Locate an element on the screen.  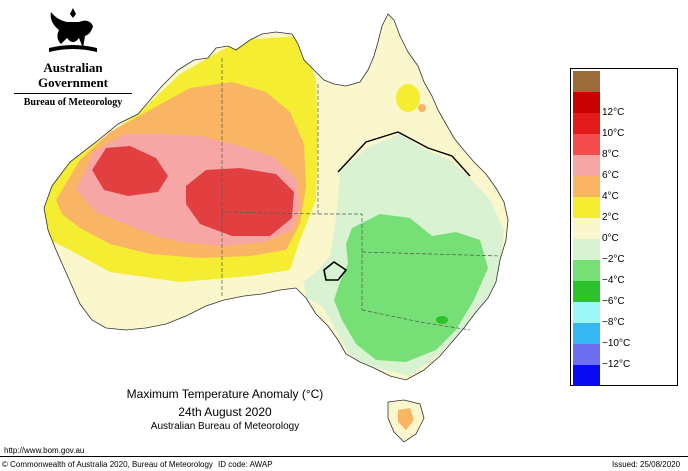
coat-of-arms-icon is located at coordinates (73, 30).